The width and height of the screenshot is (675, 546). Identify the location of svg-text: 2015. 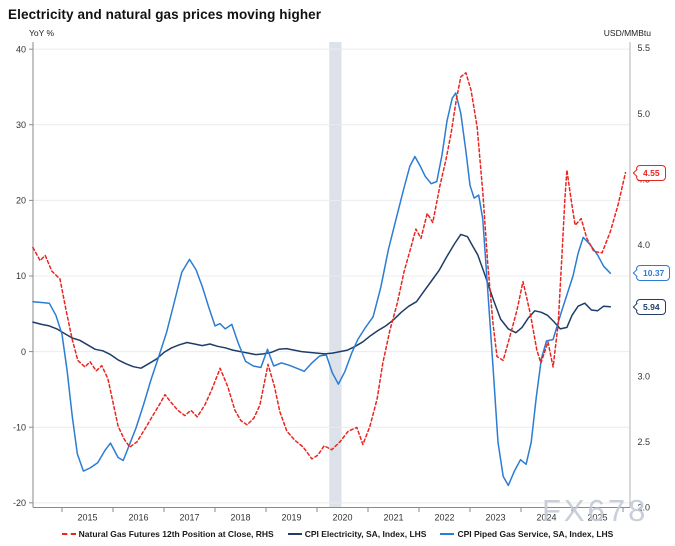
(87, 518).